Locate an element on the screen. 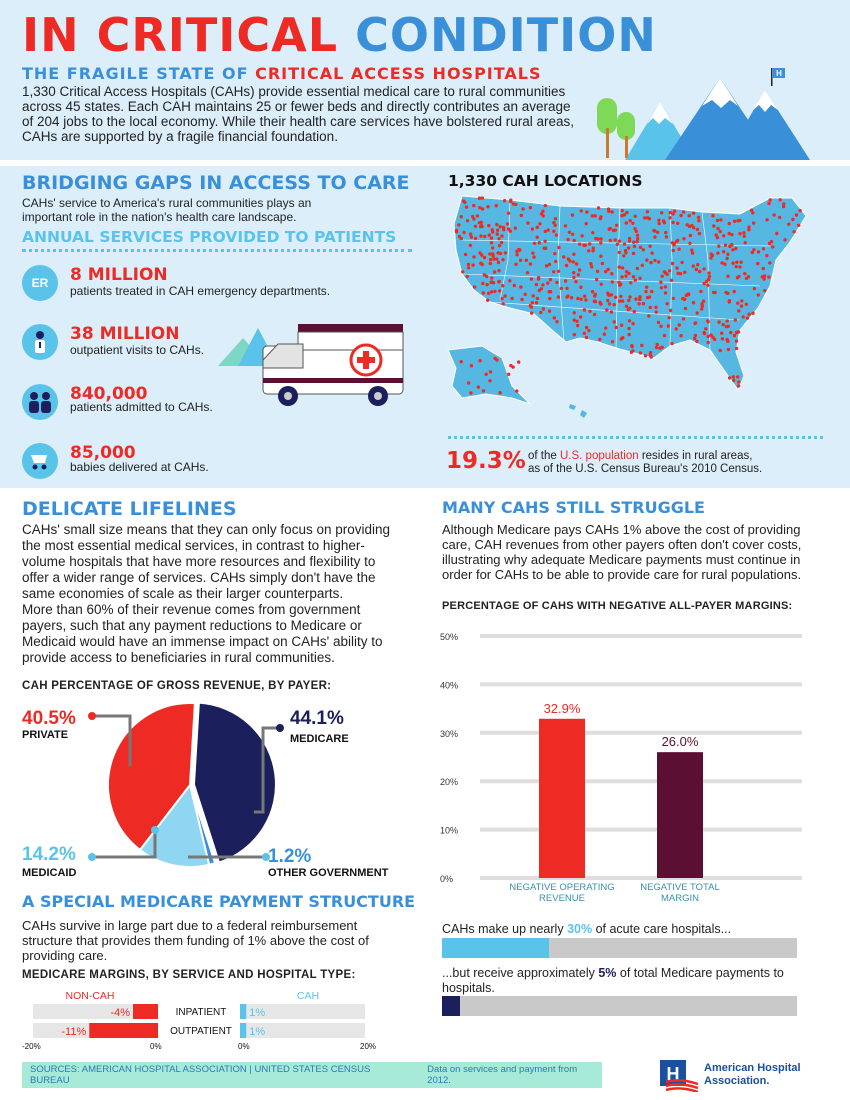 Image resolution: width=850 pixels, height=1100 pixels. pie-label-medicare-value: 44.1% is located at coordinates (317, 718).